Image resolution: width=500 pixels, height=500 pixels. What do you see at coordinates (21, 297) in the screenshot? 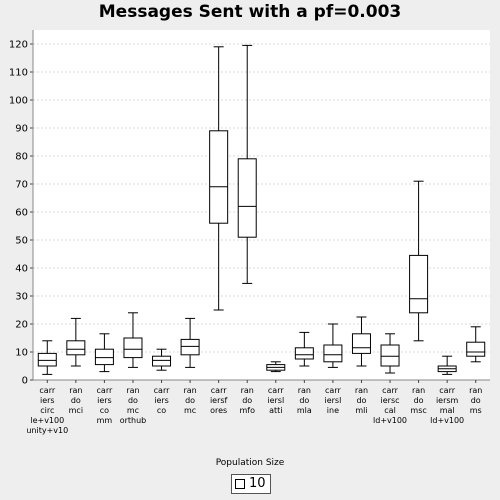
I see `y-tick-label: 30` at bounding box center [21, 297].